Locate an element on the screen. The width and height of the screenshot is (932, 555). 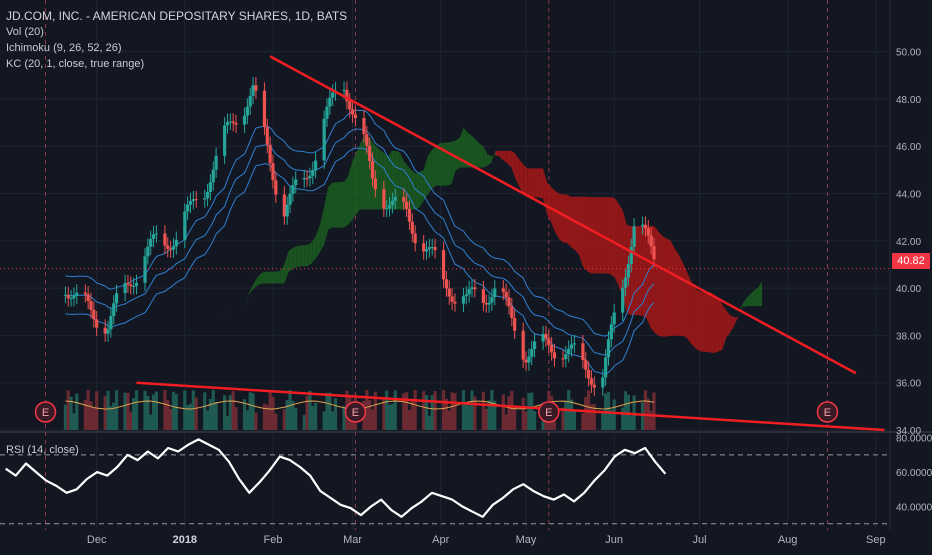
price-tick-label: 40.00 is located at coordinates (908, 289).